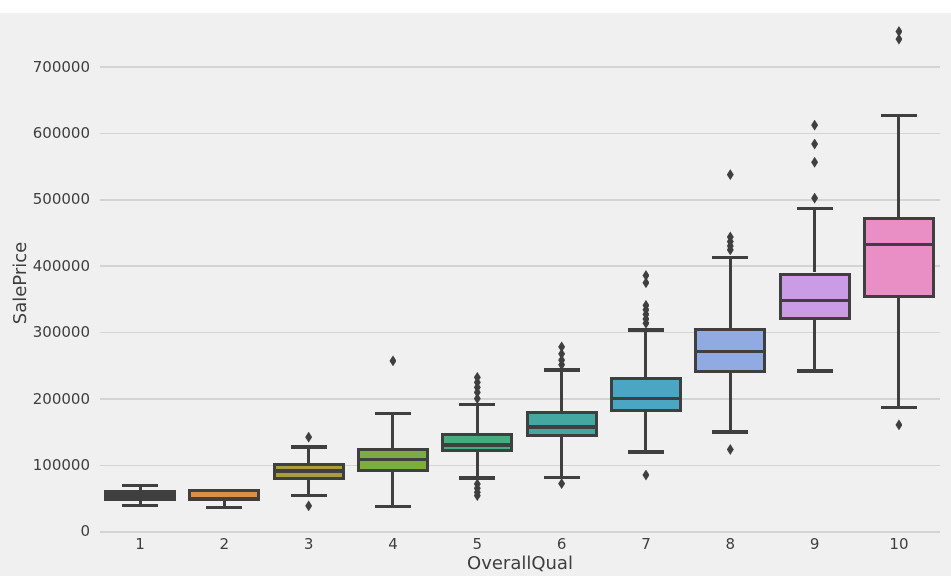 The image size is (951, 582). I want to click on x-tick-label: 4, so click(393, 544).